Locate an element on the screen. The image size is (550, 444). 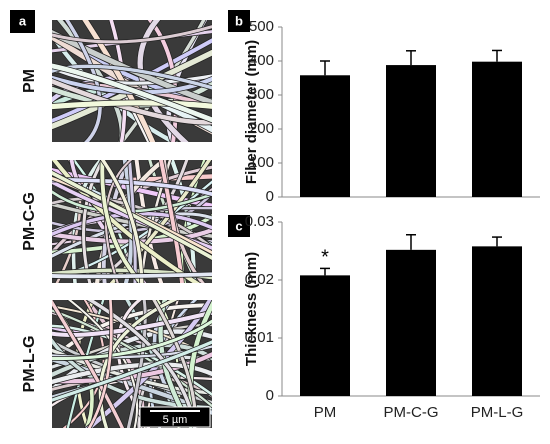
y-tick-label: 500 is located at coordinates (261, 26).